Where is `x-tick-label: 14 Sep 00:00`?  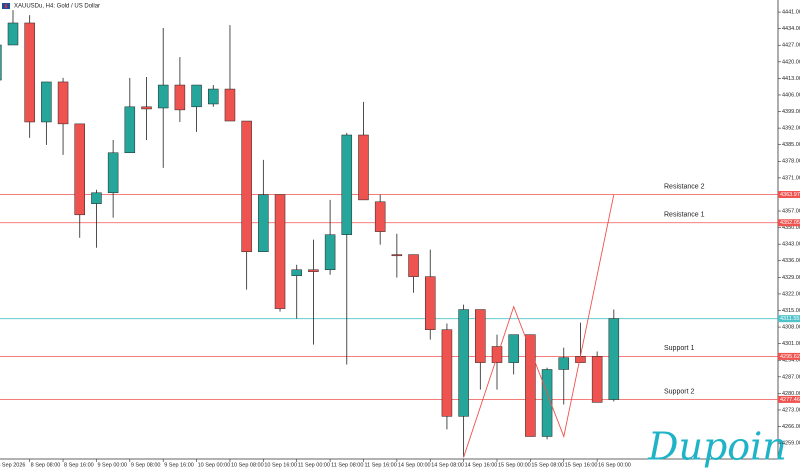 x-tick-label: 14 Sep 00:00 is located at coordinates (414, 465).